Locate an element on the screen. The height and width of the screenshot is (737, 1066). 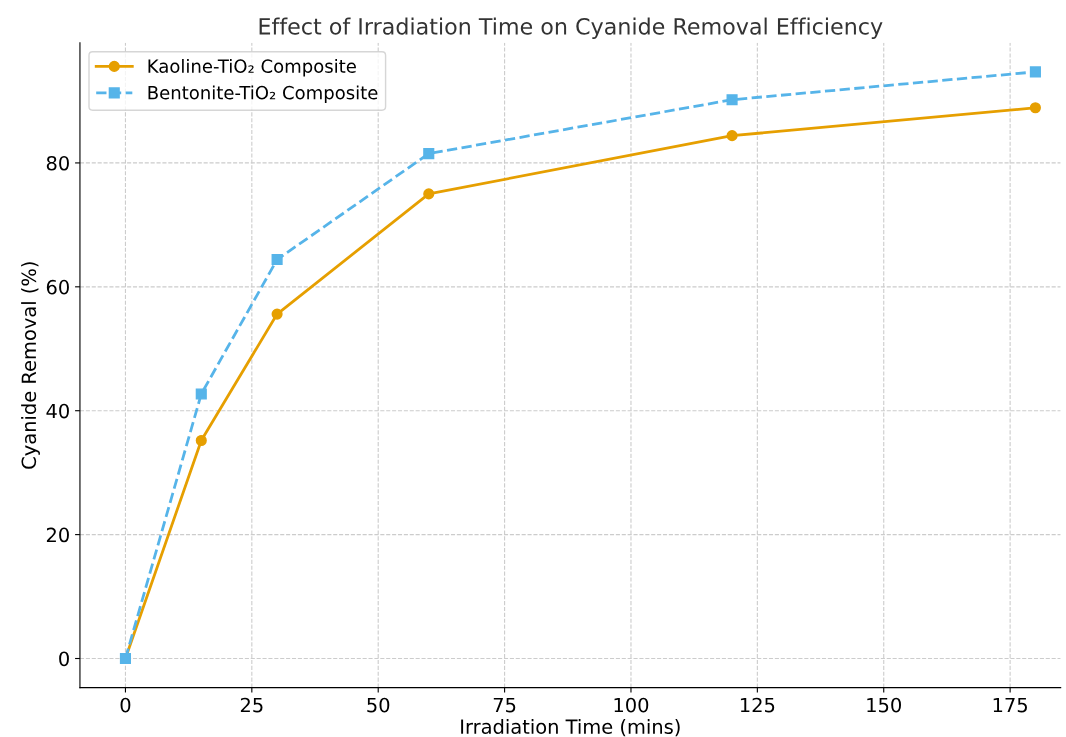
y-tick-label: 20 is located at coordinates (57, 535).